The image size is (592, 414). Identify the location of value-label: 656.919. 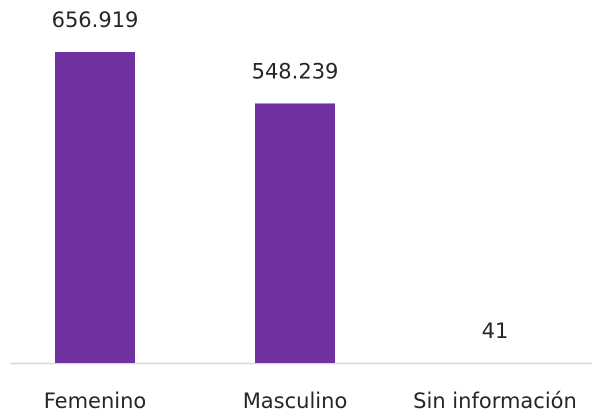
(95, 20).